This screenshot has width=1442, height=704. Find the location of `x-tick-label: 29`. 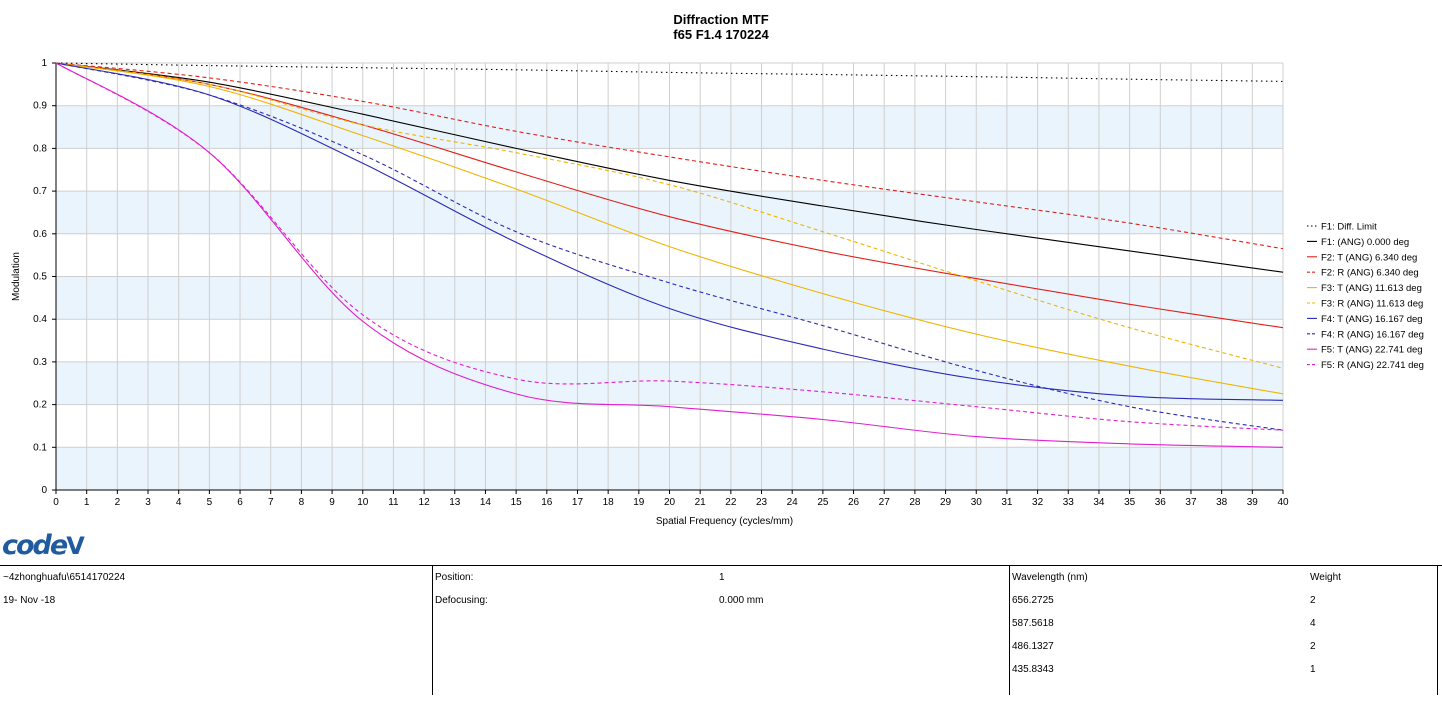

x-tick-label: 29 is located at coordinates (946, 502).